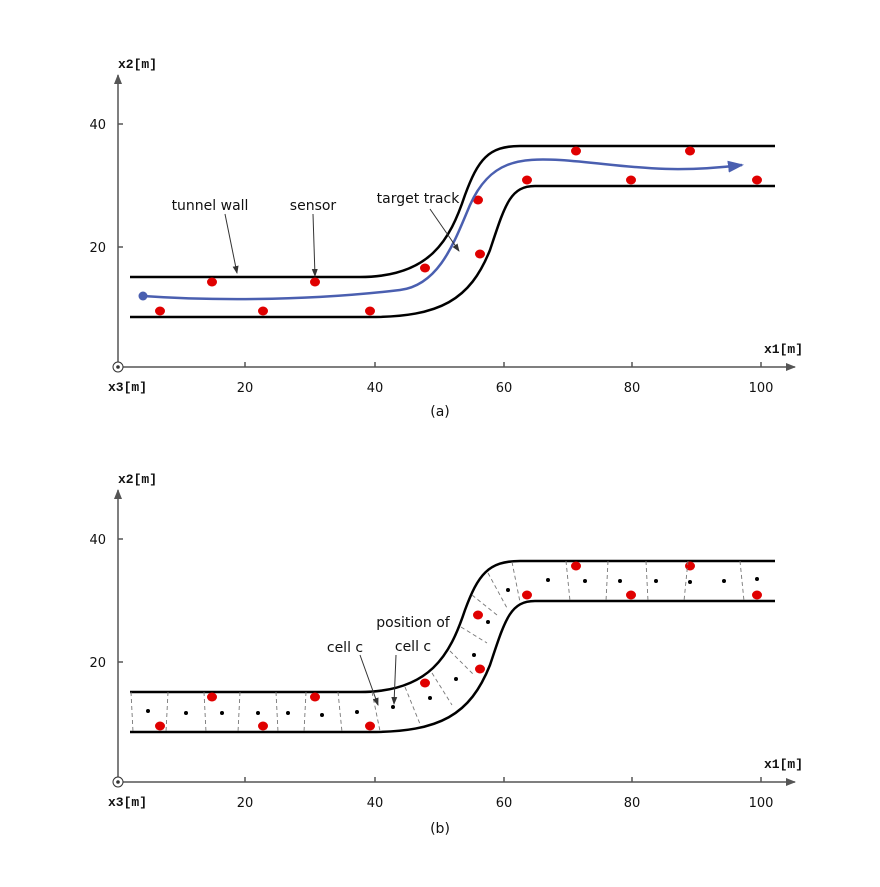 This screenshot has width=880, height=887. I want to click on annotation: tunnel wall, so click(210, 206).